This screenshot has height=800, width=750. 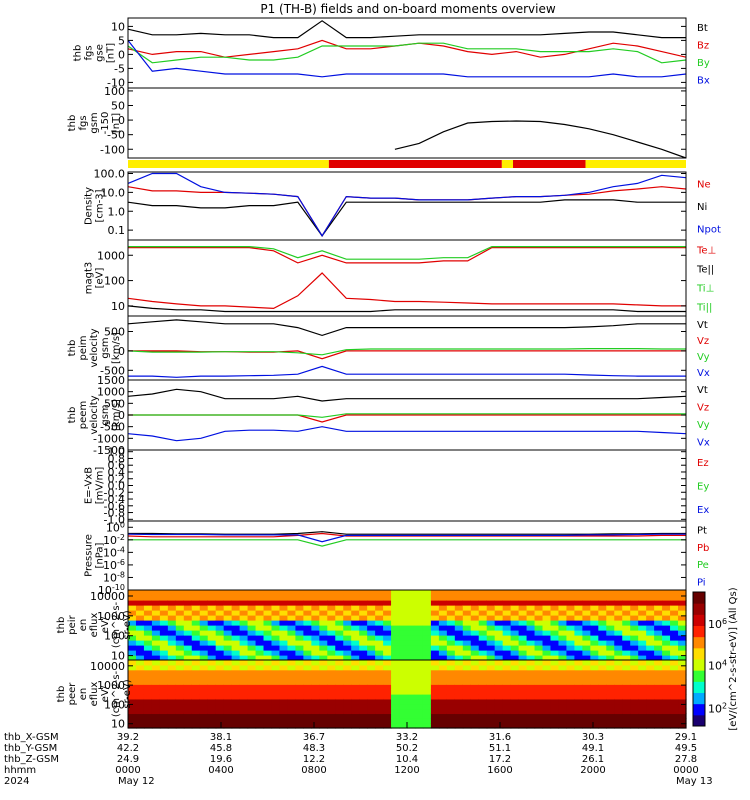 I want to click on series-line-Npot, so click(x=407, y=204).